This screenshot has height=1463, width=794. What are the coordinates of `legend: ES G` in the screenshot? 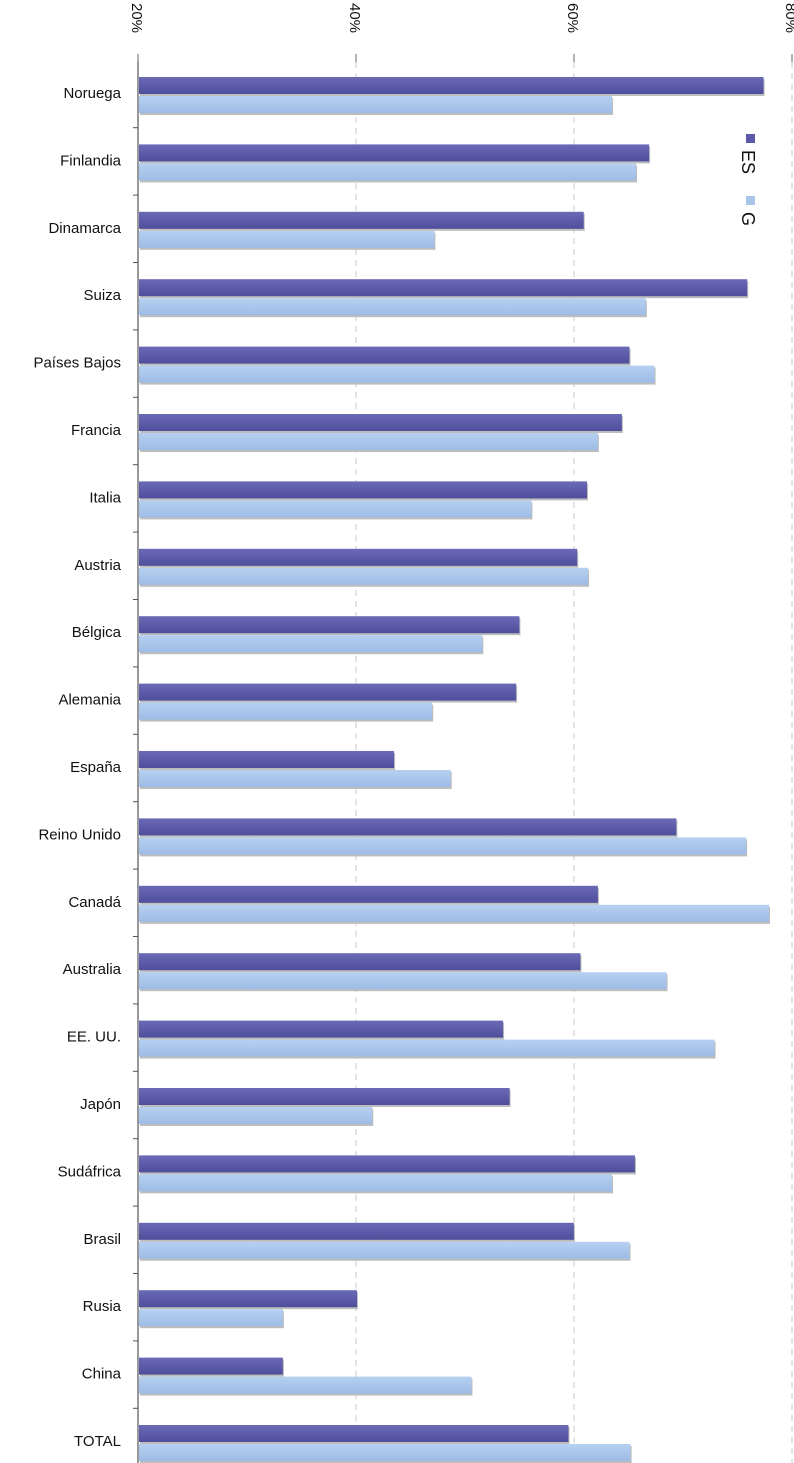 It's located at (748, 180).